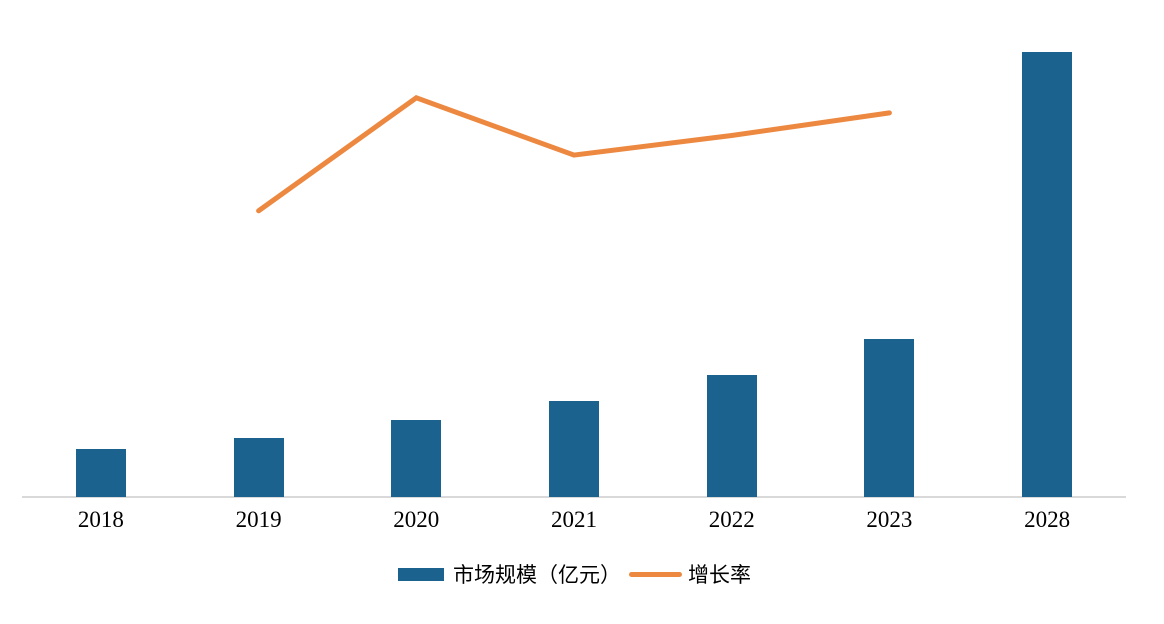 This screenshot has width=1164, height=624. I want to click on bar-2023, so click(889, 418).